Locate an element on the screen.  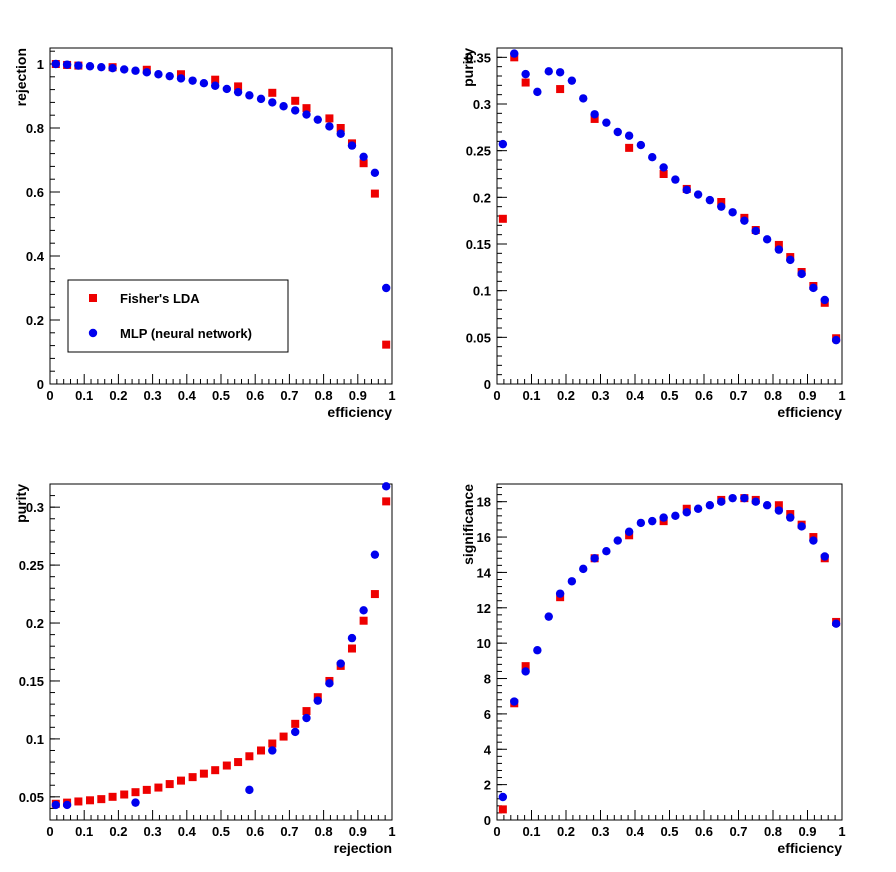
y-tick-label: 8 is located at coordinates (487, 679).